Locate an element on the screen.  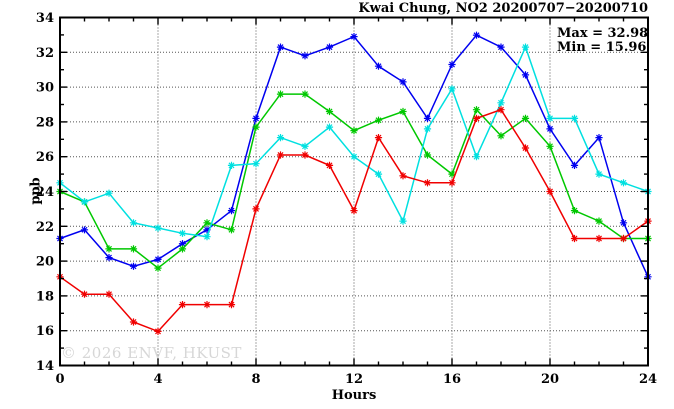
x-tick-label: 16 is located at coordinates (452, 379).